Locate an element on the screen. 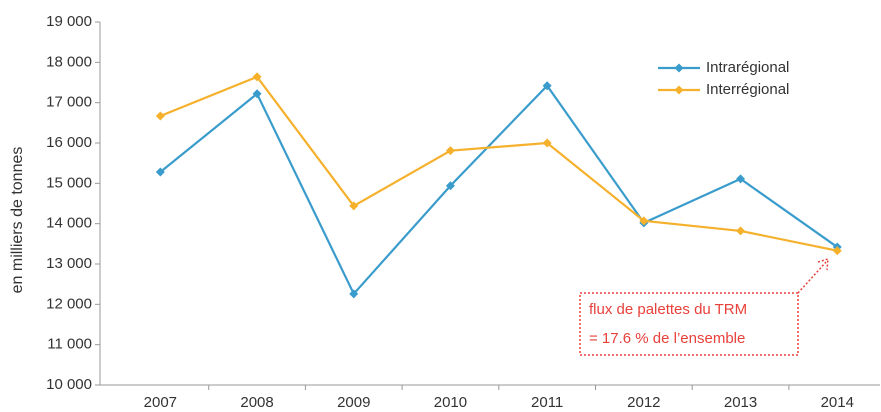  x-tick-label: 2013 is located at coordinates (740, 402).